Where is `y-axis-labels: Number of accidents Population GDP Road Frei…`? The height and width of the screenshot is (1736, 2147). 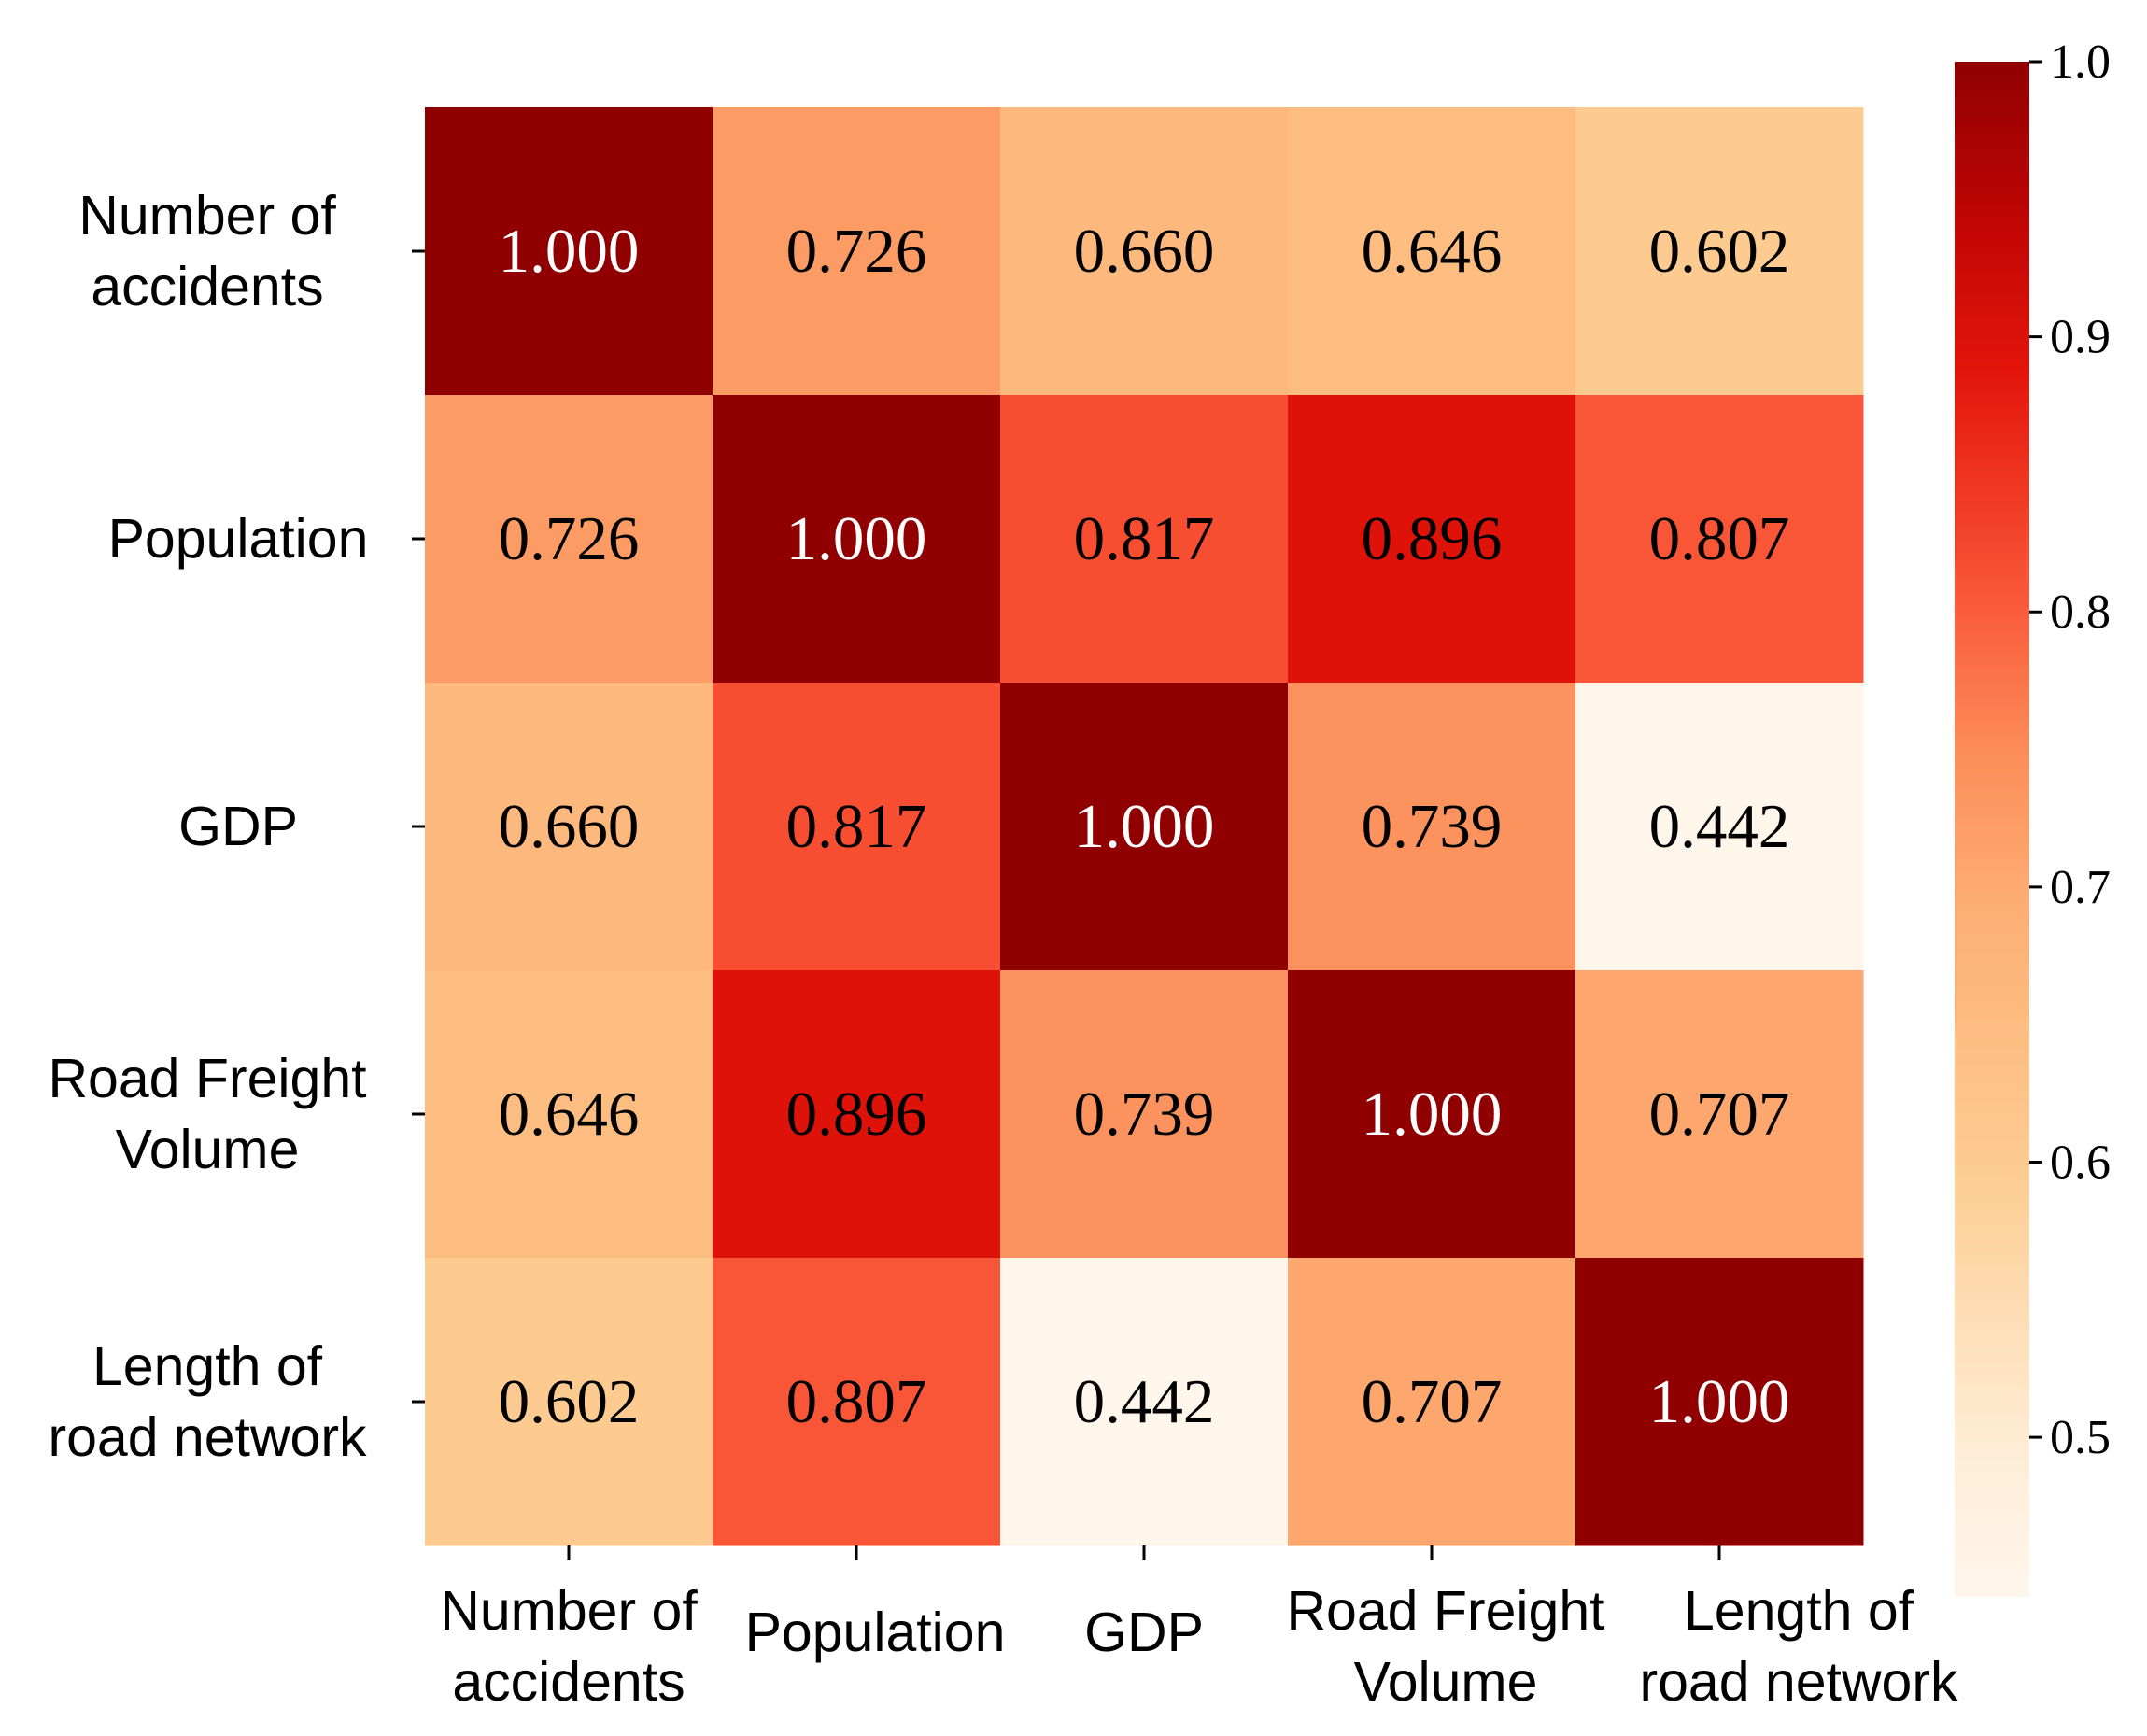 y-axis-labels: Number of accidents Population GDP Road Frei… is located at coordinates (237, 826).